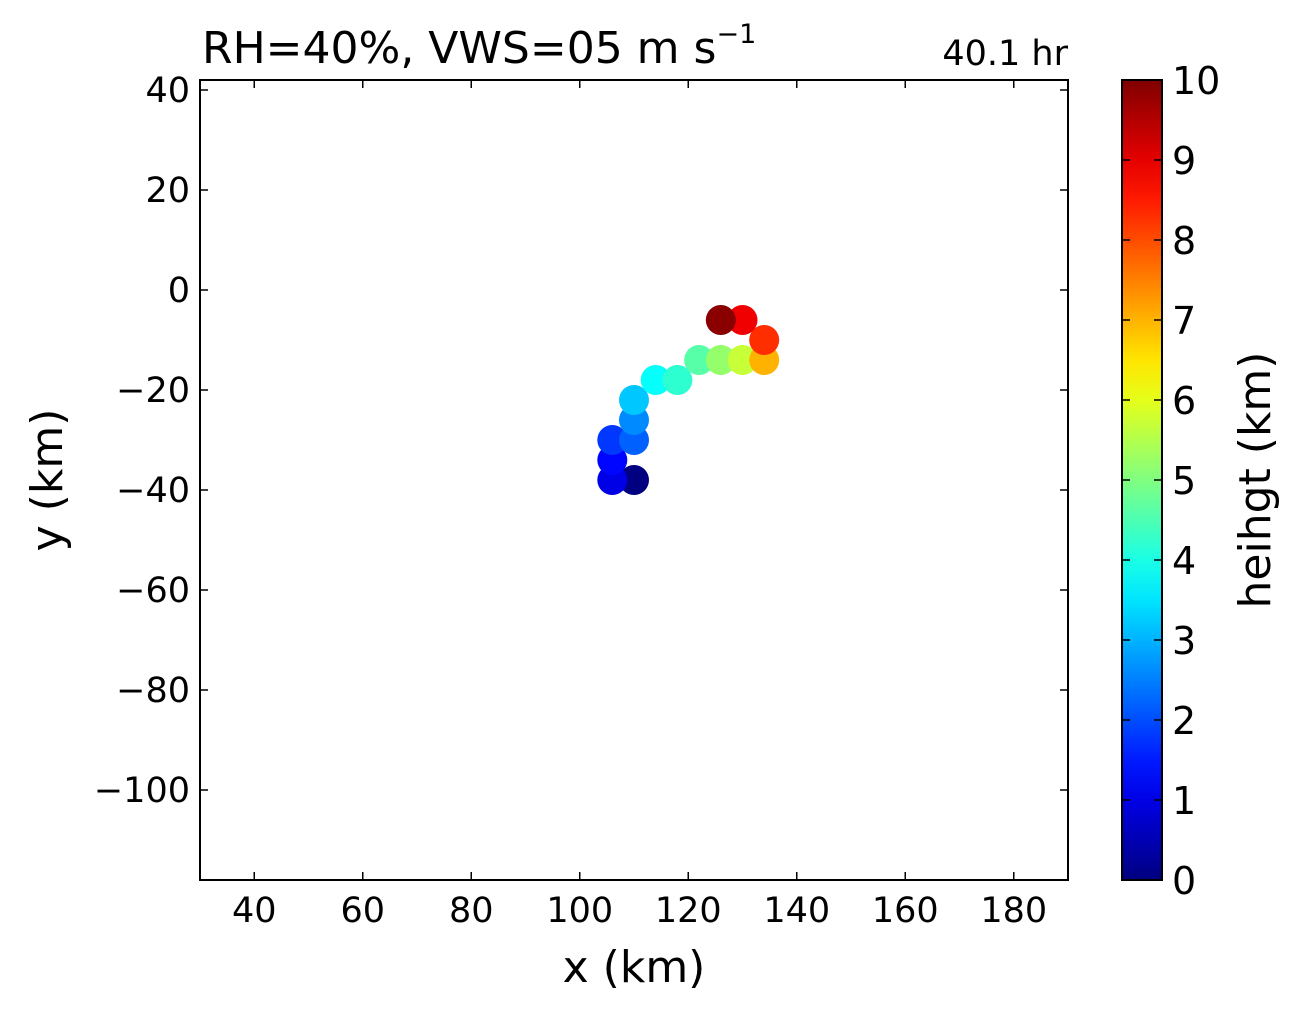 This screenshot has width=1304, height=1012. What do you see at coordinates (1184, 321) in the screenshot?
I see `colorbar-tick-label: 7` at bounding box center [1184, 321].